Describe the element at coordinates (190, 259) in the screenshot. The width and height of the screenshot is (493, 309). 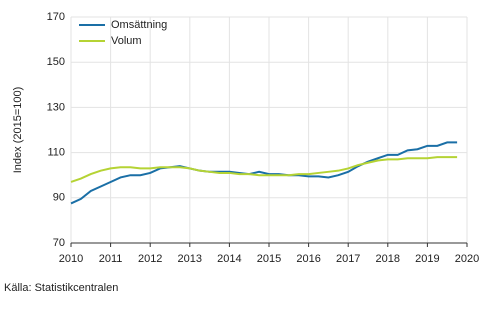
I see `x-tick-label: 2013` at that location.